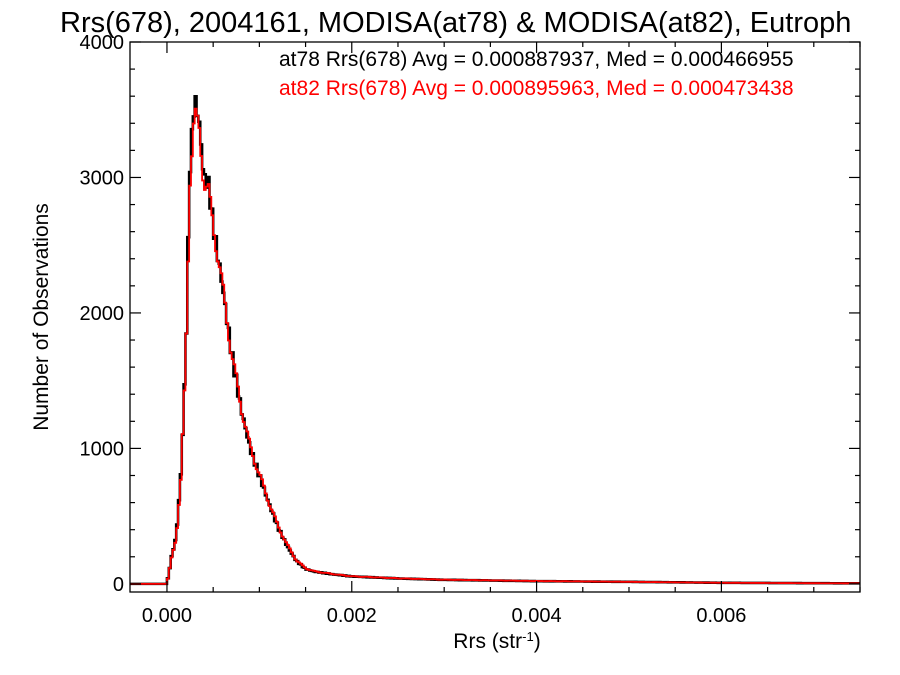  What do you see at coordinates (352, 616) in the screenshot?
I see `x-tick-label: 0.002` at bounding box center [352, 616].